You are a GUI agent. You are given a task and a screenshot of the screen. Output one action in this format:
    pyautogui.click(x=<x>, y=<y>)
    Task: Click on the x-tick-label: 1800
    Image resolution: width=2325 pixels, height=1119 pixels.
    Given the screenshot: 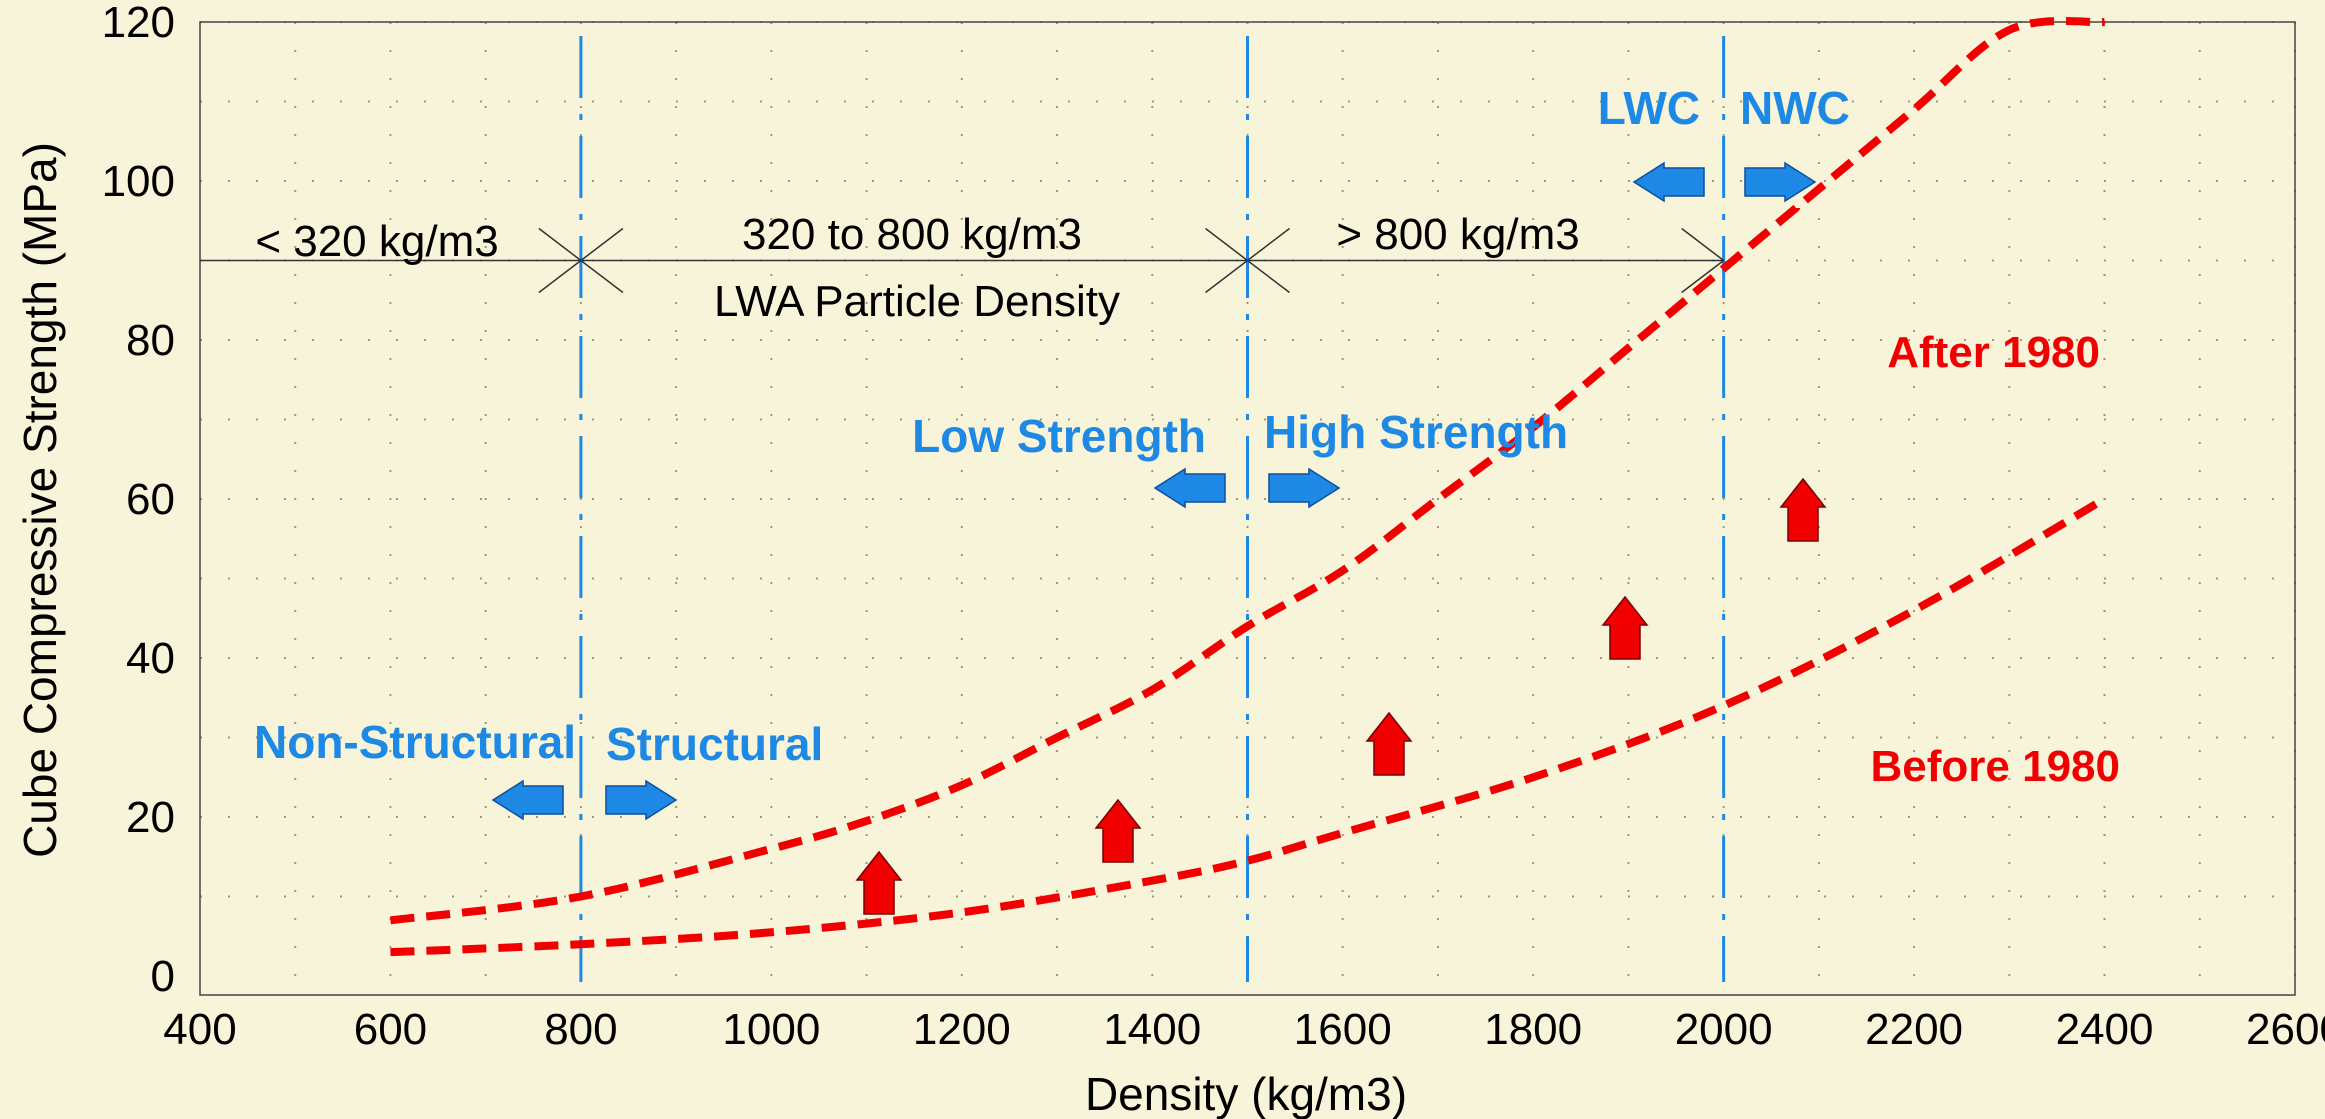 What is the action you would take?
    pyautogui.click(x=1533, y=1029)
    